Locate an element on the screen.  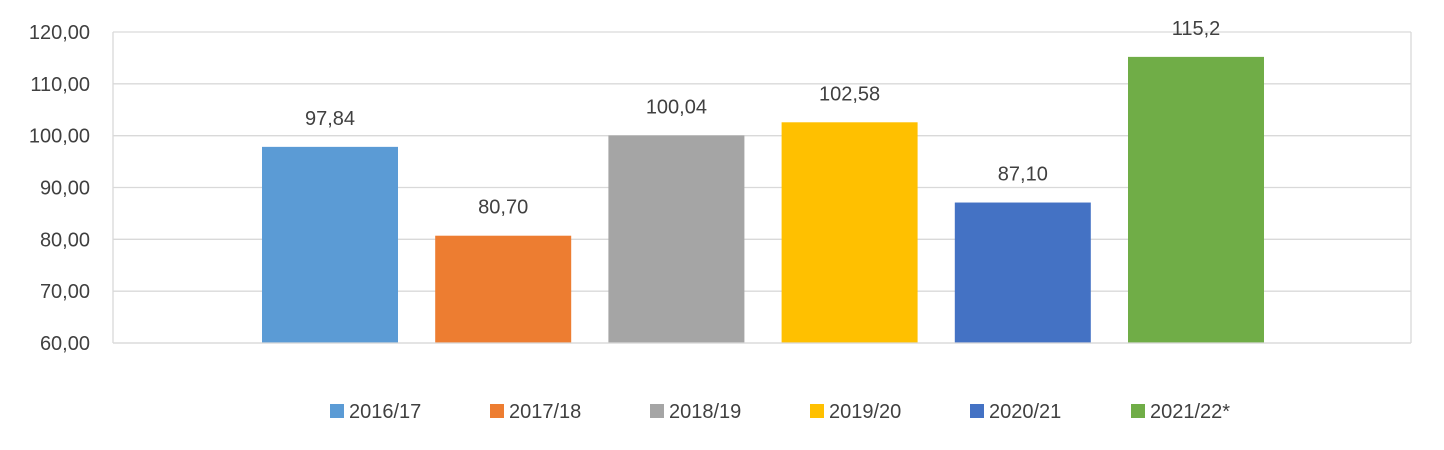
data-label: 100,04 is located at coordinates (676, 107).